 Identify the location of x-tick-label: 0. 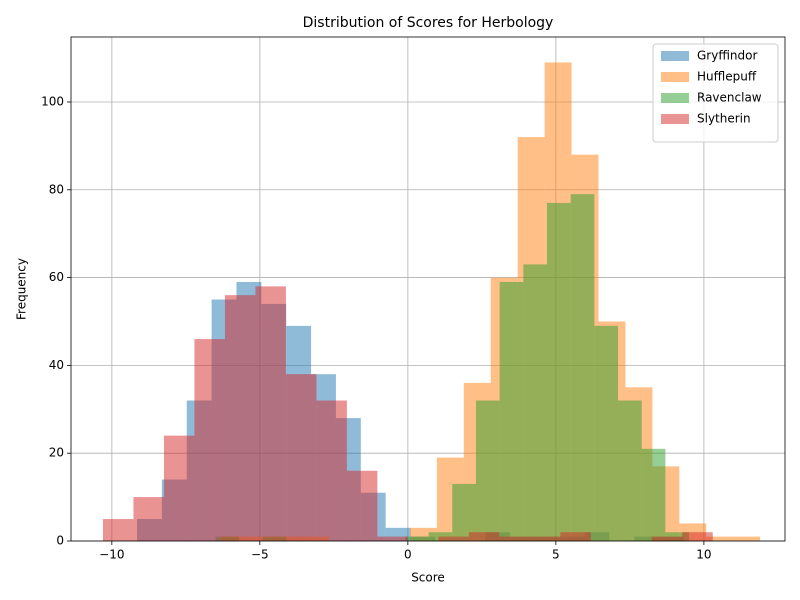
(408, 555).